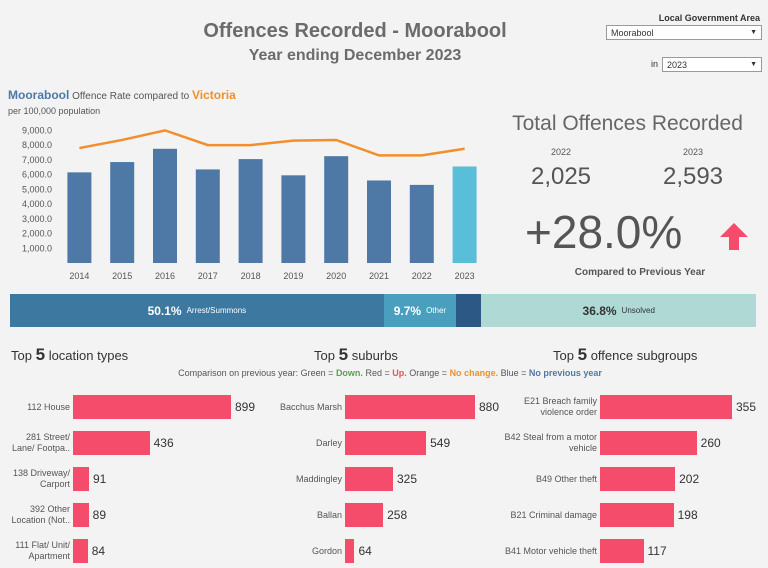  What do you see at coordinates (37, 219) in the screenshot?
I see `y-tick-label: 3,000.0` at bounding box center [37, 219].